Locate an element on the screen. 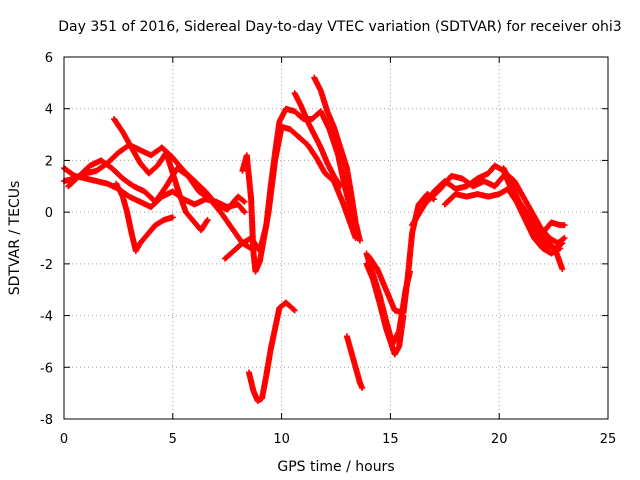 The width and height of the screenshot is (640, 480). series-arc-i is located at coordinates (337, 159).